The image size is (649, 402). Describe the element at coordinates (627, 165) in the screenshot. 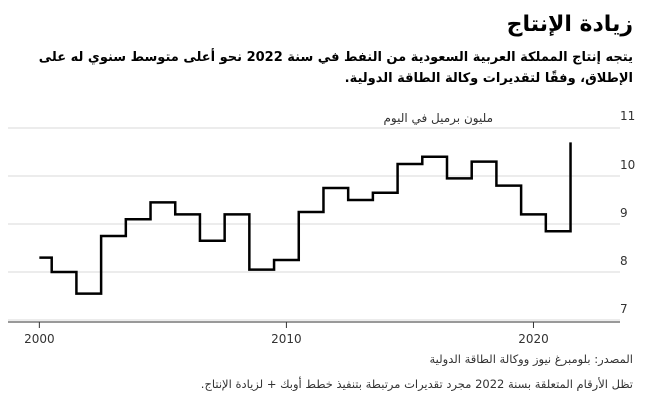

I see `y-tick-label: 10` at that location.